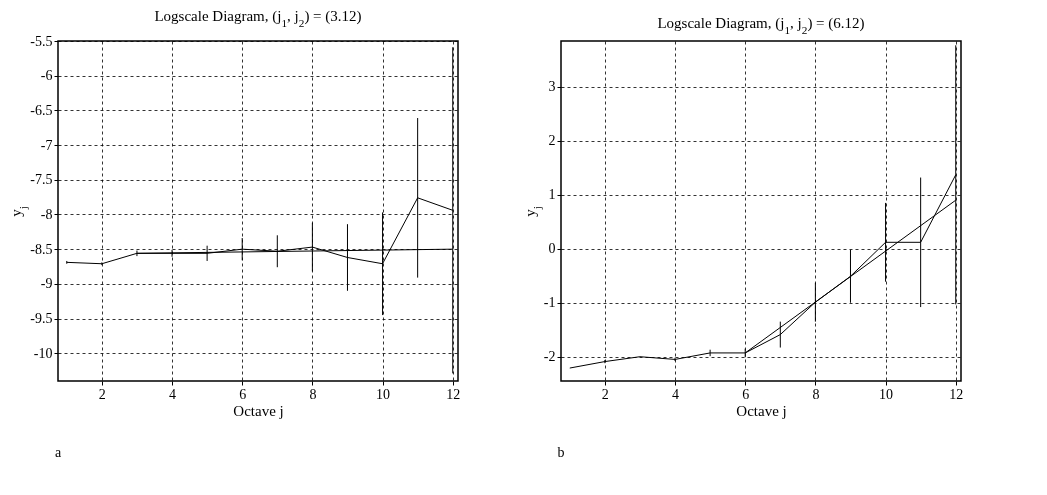  Describe the element at coordinates (549, 303) in the screenshot. I see `y-tick-label: -1` at that location.